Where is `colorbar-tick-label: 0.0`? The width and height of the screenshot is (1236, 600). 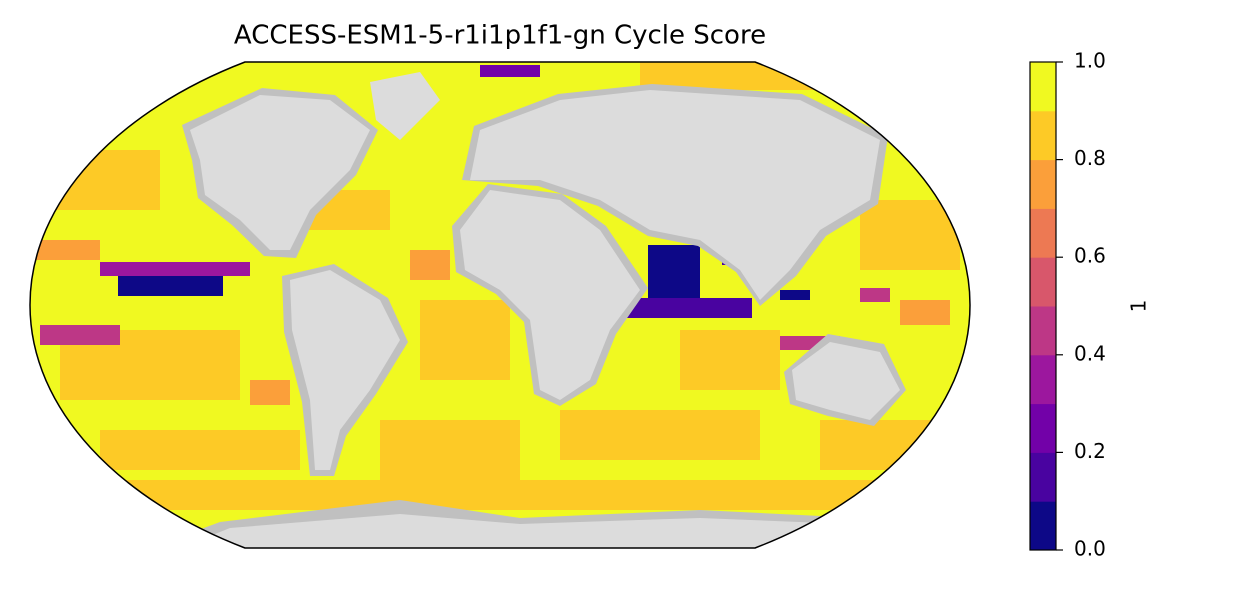
colorbar-tick-label: 0.0 is located at coordinates (1090, 549).